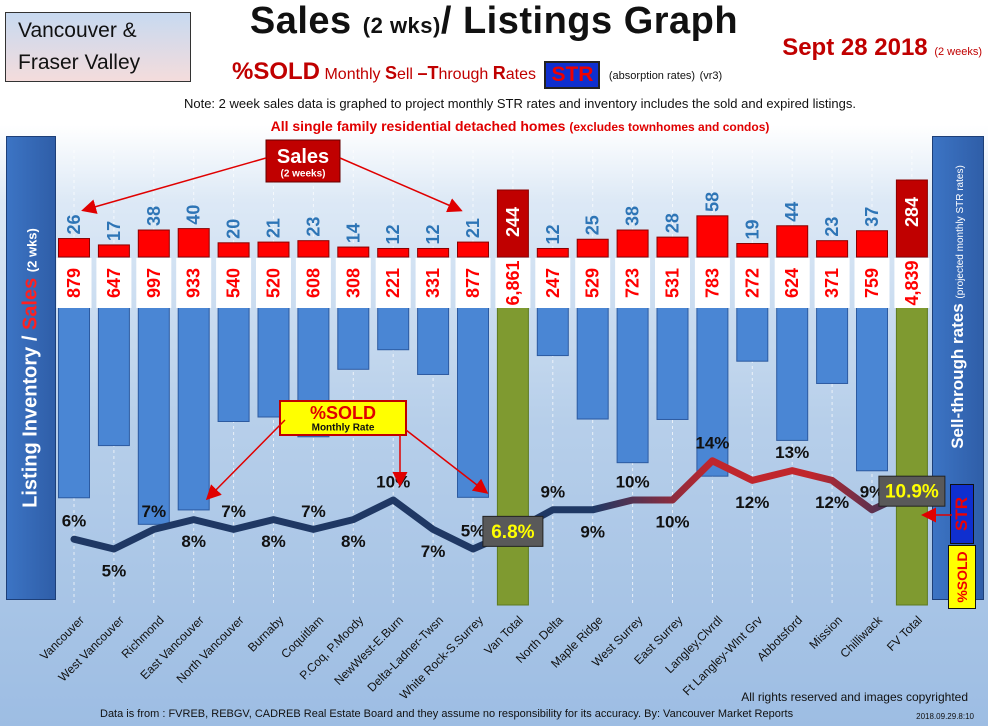 The width and height of the screenshot is (988, 726). What do you see at coordinates (513, 531) in the screenshot?
I see `str-total-box` at bounding box center [513, 531].